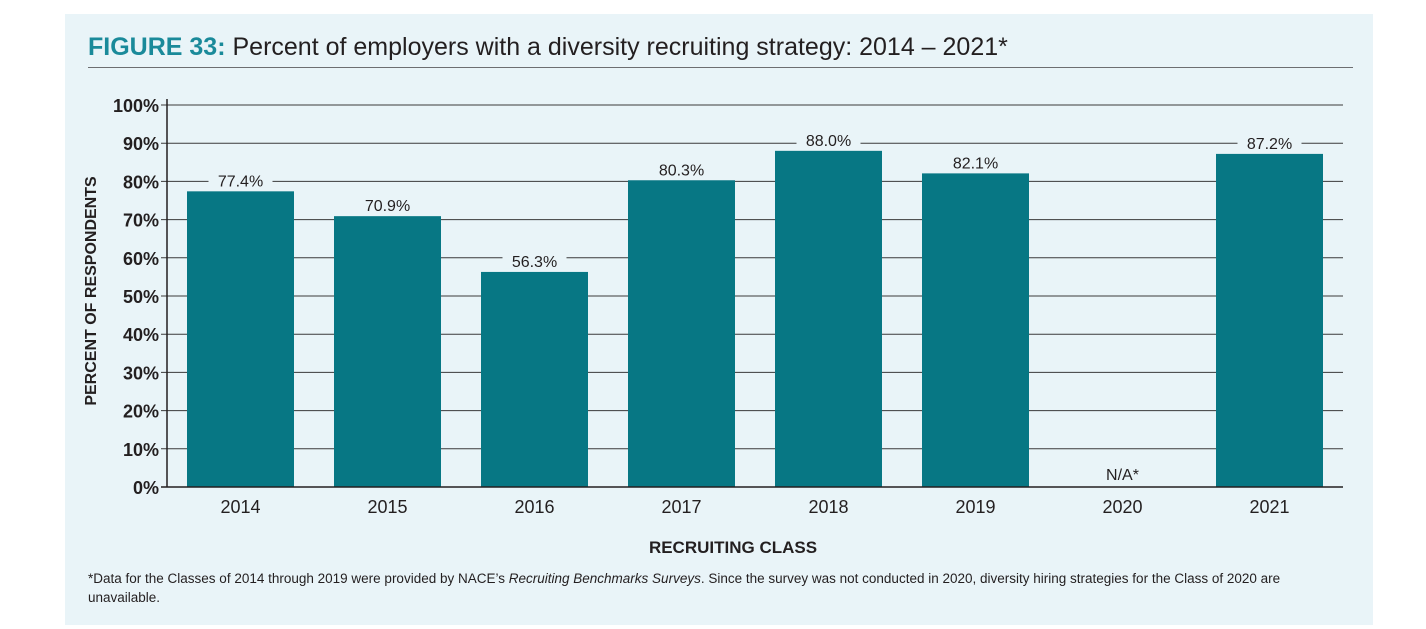 Image resolution: width=1426 pixels, height=629 pixels. I want to click on y-tick-label: 40%, so click(141, 335).